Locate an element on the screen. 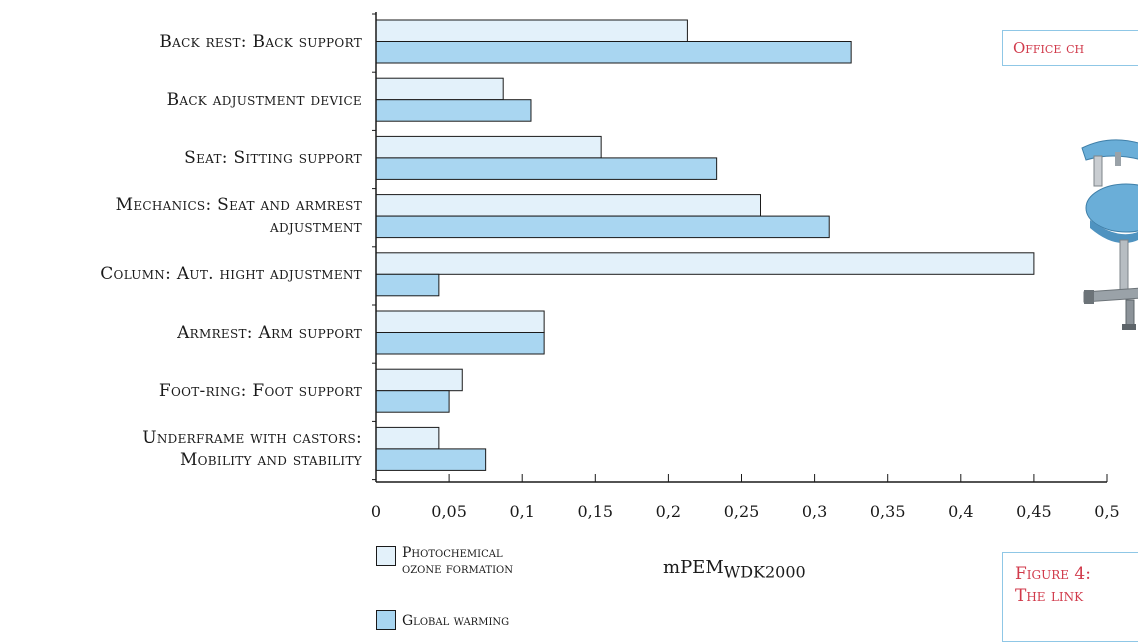 The image size is (1138, 642). x-tick-label: 0,25 is located at coordinates (741, 511).